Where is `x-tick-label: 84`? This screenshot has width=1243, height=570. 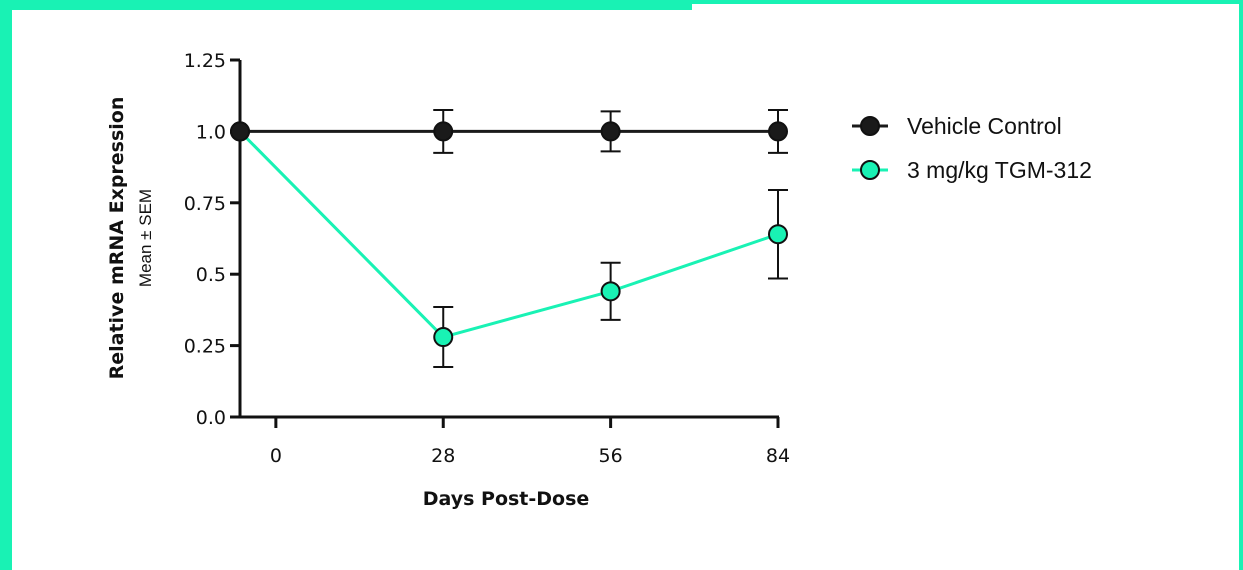
x-tick-label: 84 is located at coordinates (778, 456).